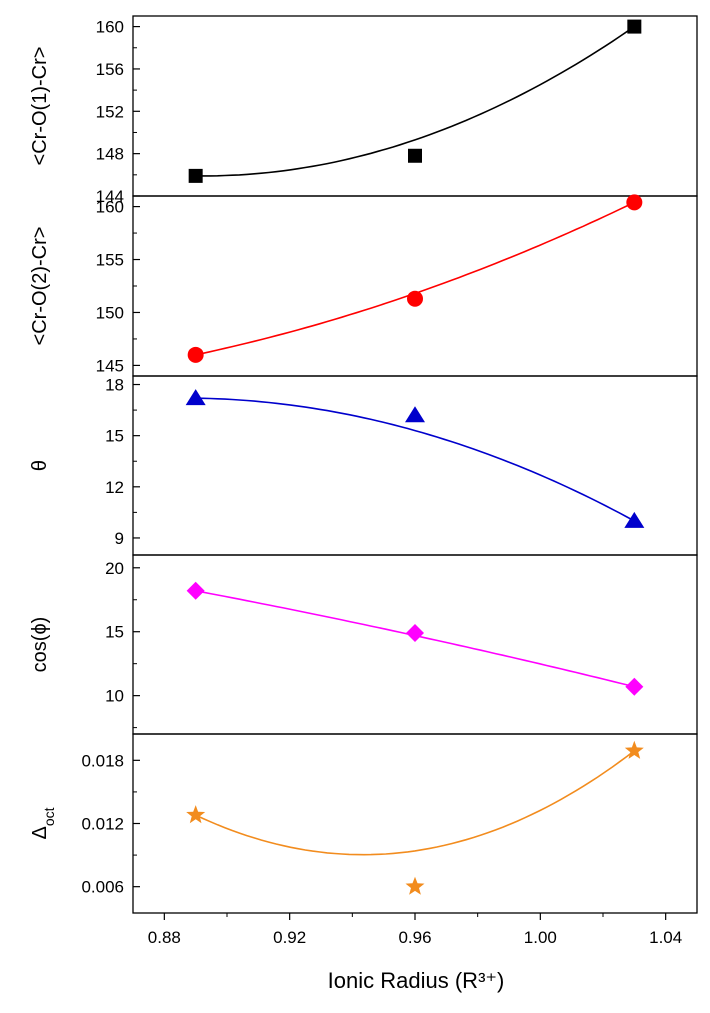 The width and height of the screenshot is (710, 1013). Describe the element at coordinates (414, 937) in the screenshot. I see `x-tick-label: 0.96` at that location.